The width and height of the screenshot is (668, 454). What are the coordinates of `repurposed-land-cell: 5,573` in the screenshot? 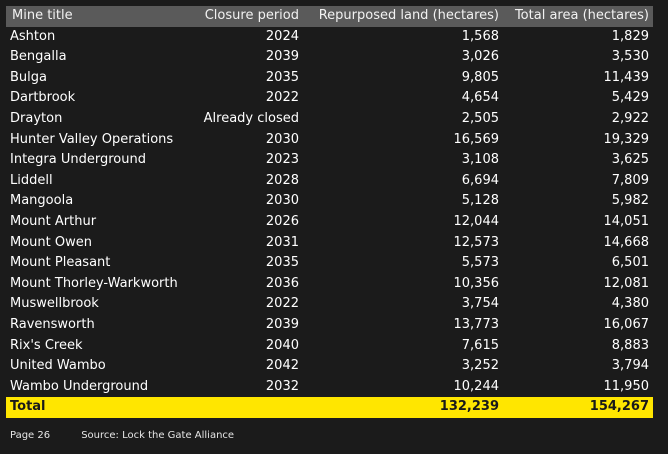 It's located at (480, 263).